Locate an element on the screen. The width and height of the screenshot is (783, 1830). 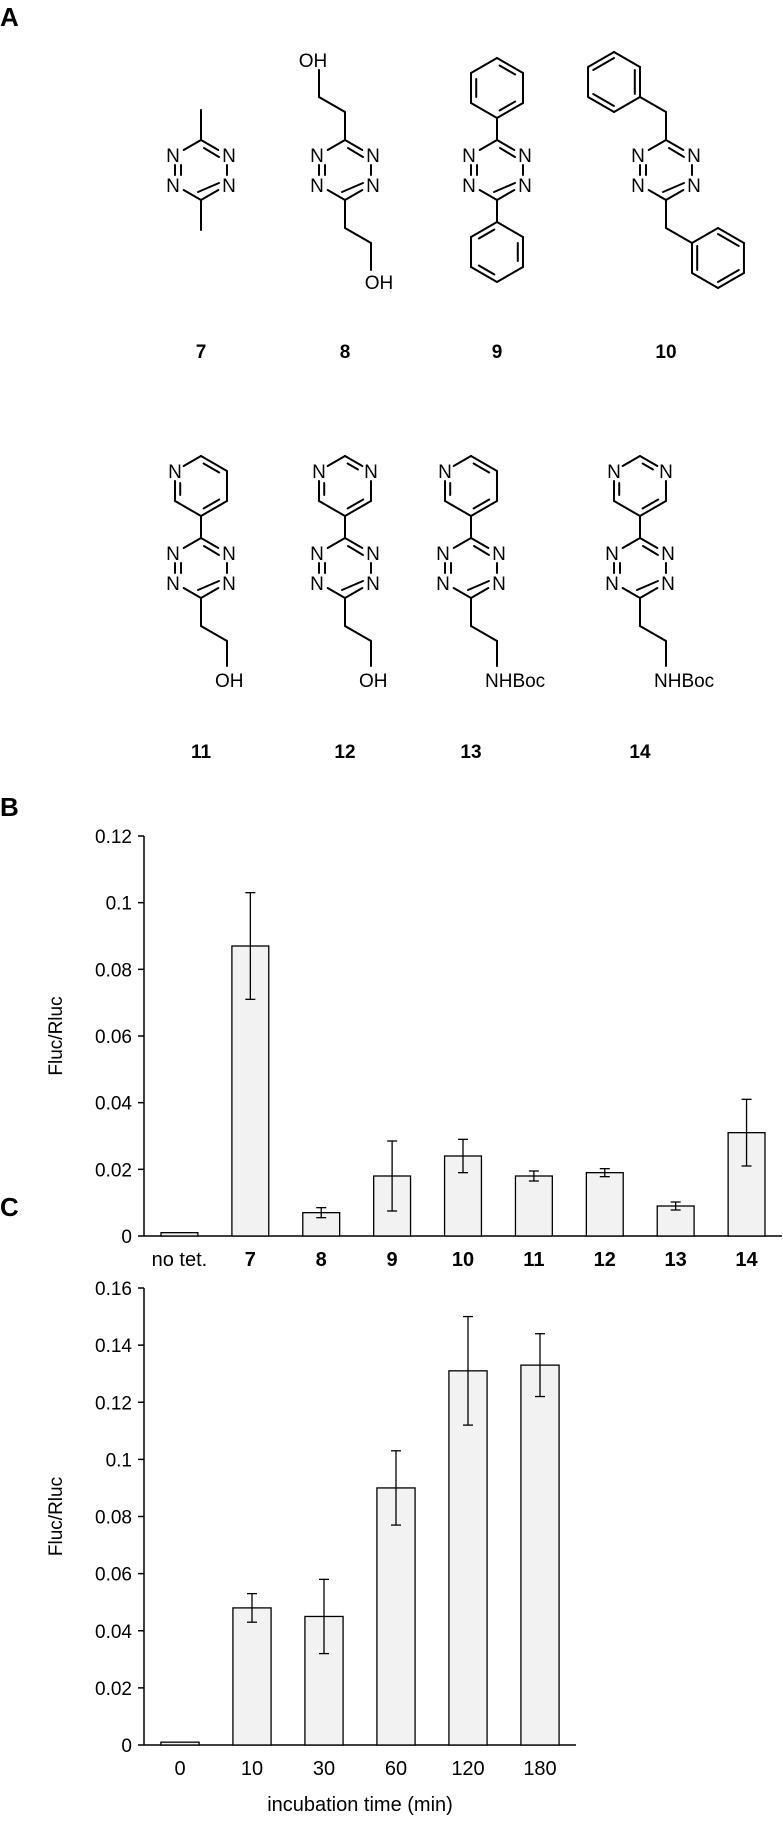
compound-number-label: 10 is located at coordinates (665, 352).